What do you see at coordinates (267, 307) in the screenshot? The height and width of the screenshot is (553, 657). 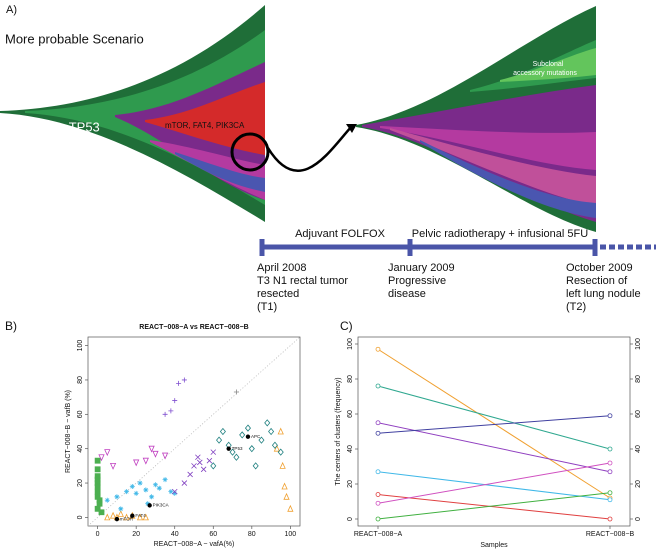 I see `event-text: (T1)` at bounding box center [267, 307].